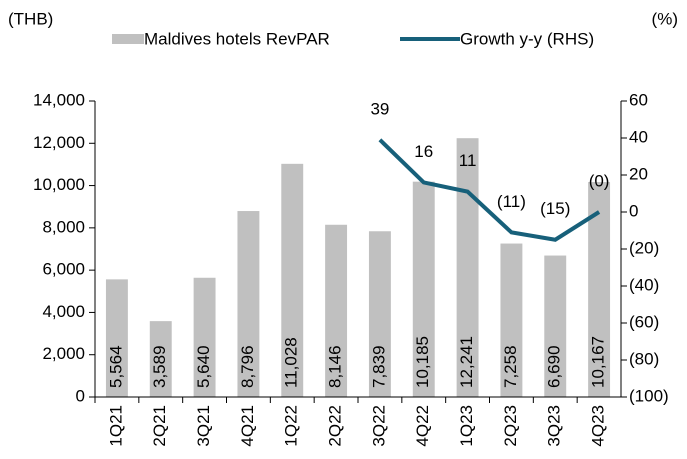  I want to click on bar-value-label: 11,028, so click(291, 362).